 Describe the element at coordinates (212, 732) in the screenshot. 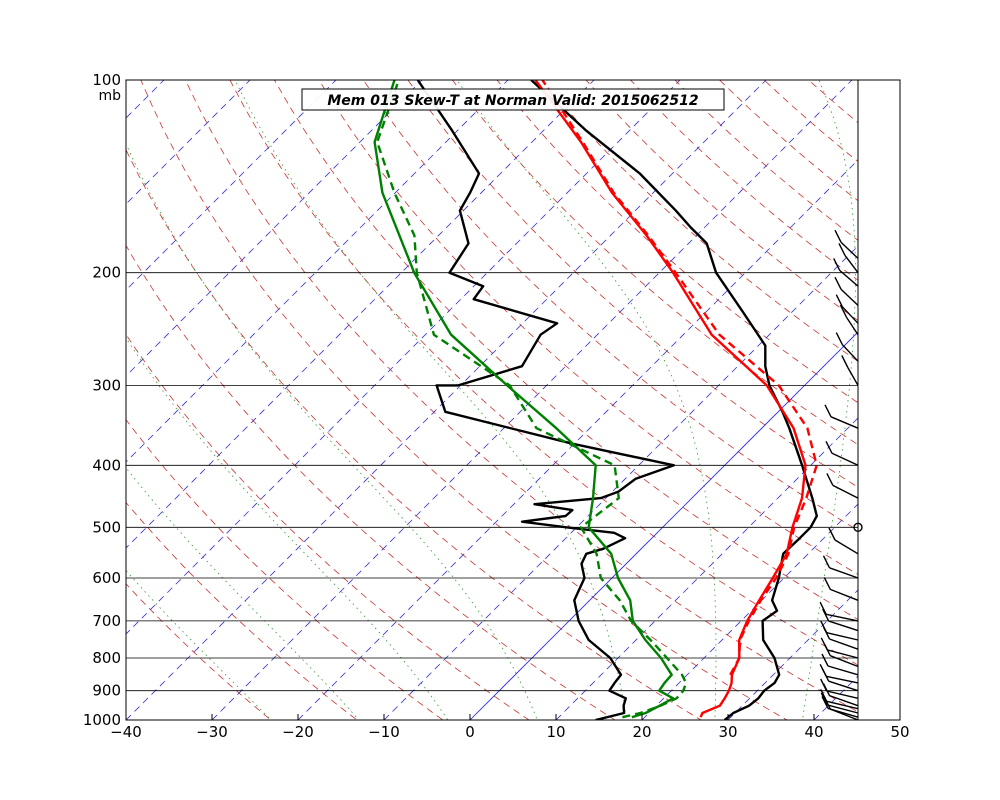

I see `x-tick-label: −30` at that location.